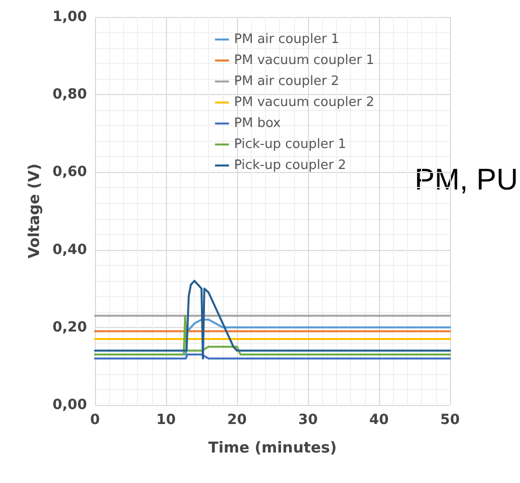 The image size is (520, 483). I want to click on legend-label: PM box, so click(257, 123).